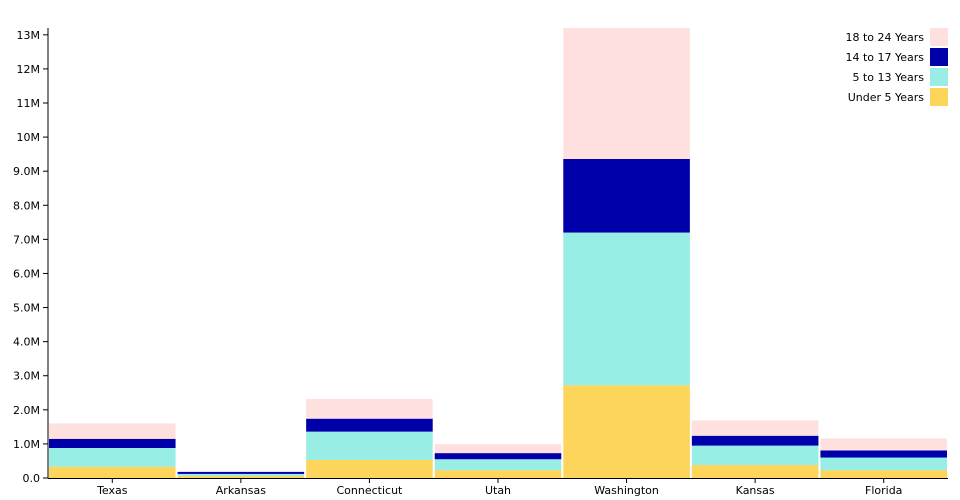 The width and height of the screenshot is (960, 500). Describe the element at coordinates (755, 428) in the screenshot. I see `bar-segment-kansas-18-to-24-years` at that location.